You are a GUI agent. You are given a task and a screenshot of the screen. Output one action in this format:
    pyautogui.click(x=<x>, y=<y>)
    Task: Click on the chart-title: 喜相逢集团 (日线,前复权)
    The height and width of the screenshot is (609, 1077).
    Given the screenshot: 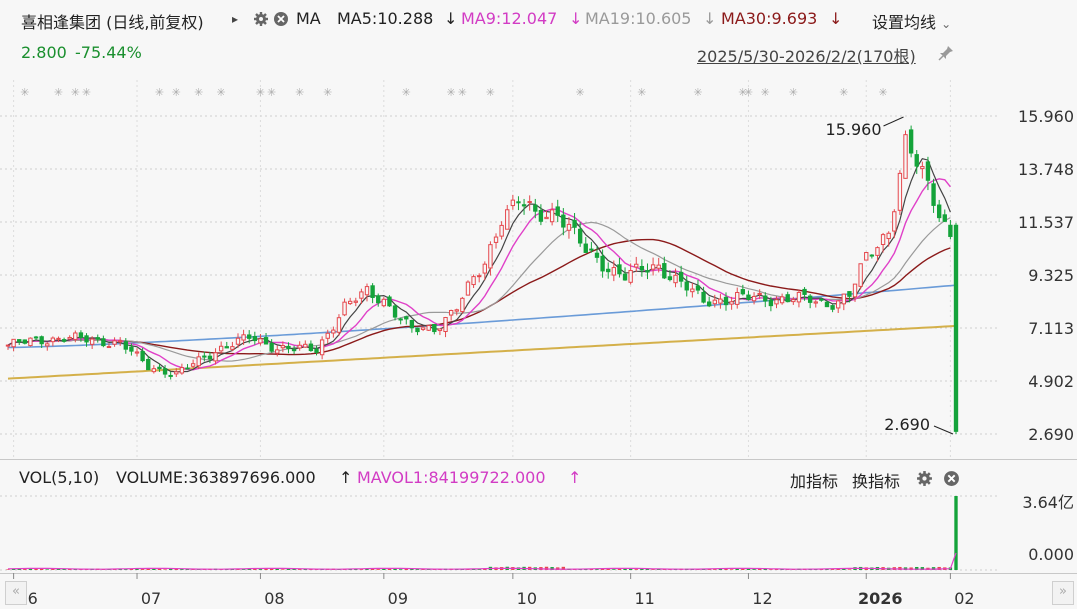 What is the action you would take?
    pyautogui.click(x=112, y=22)
    